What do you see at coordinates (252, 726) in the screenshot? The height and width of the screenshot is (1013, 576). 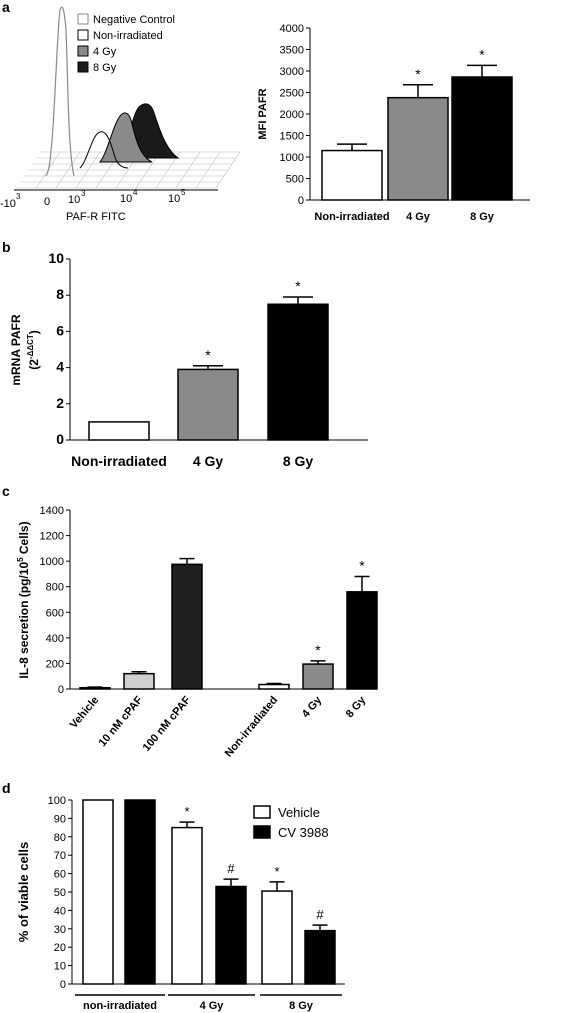 I see `x-category-3: Non-irradiated` at bounding box center [252, 726].